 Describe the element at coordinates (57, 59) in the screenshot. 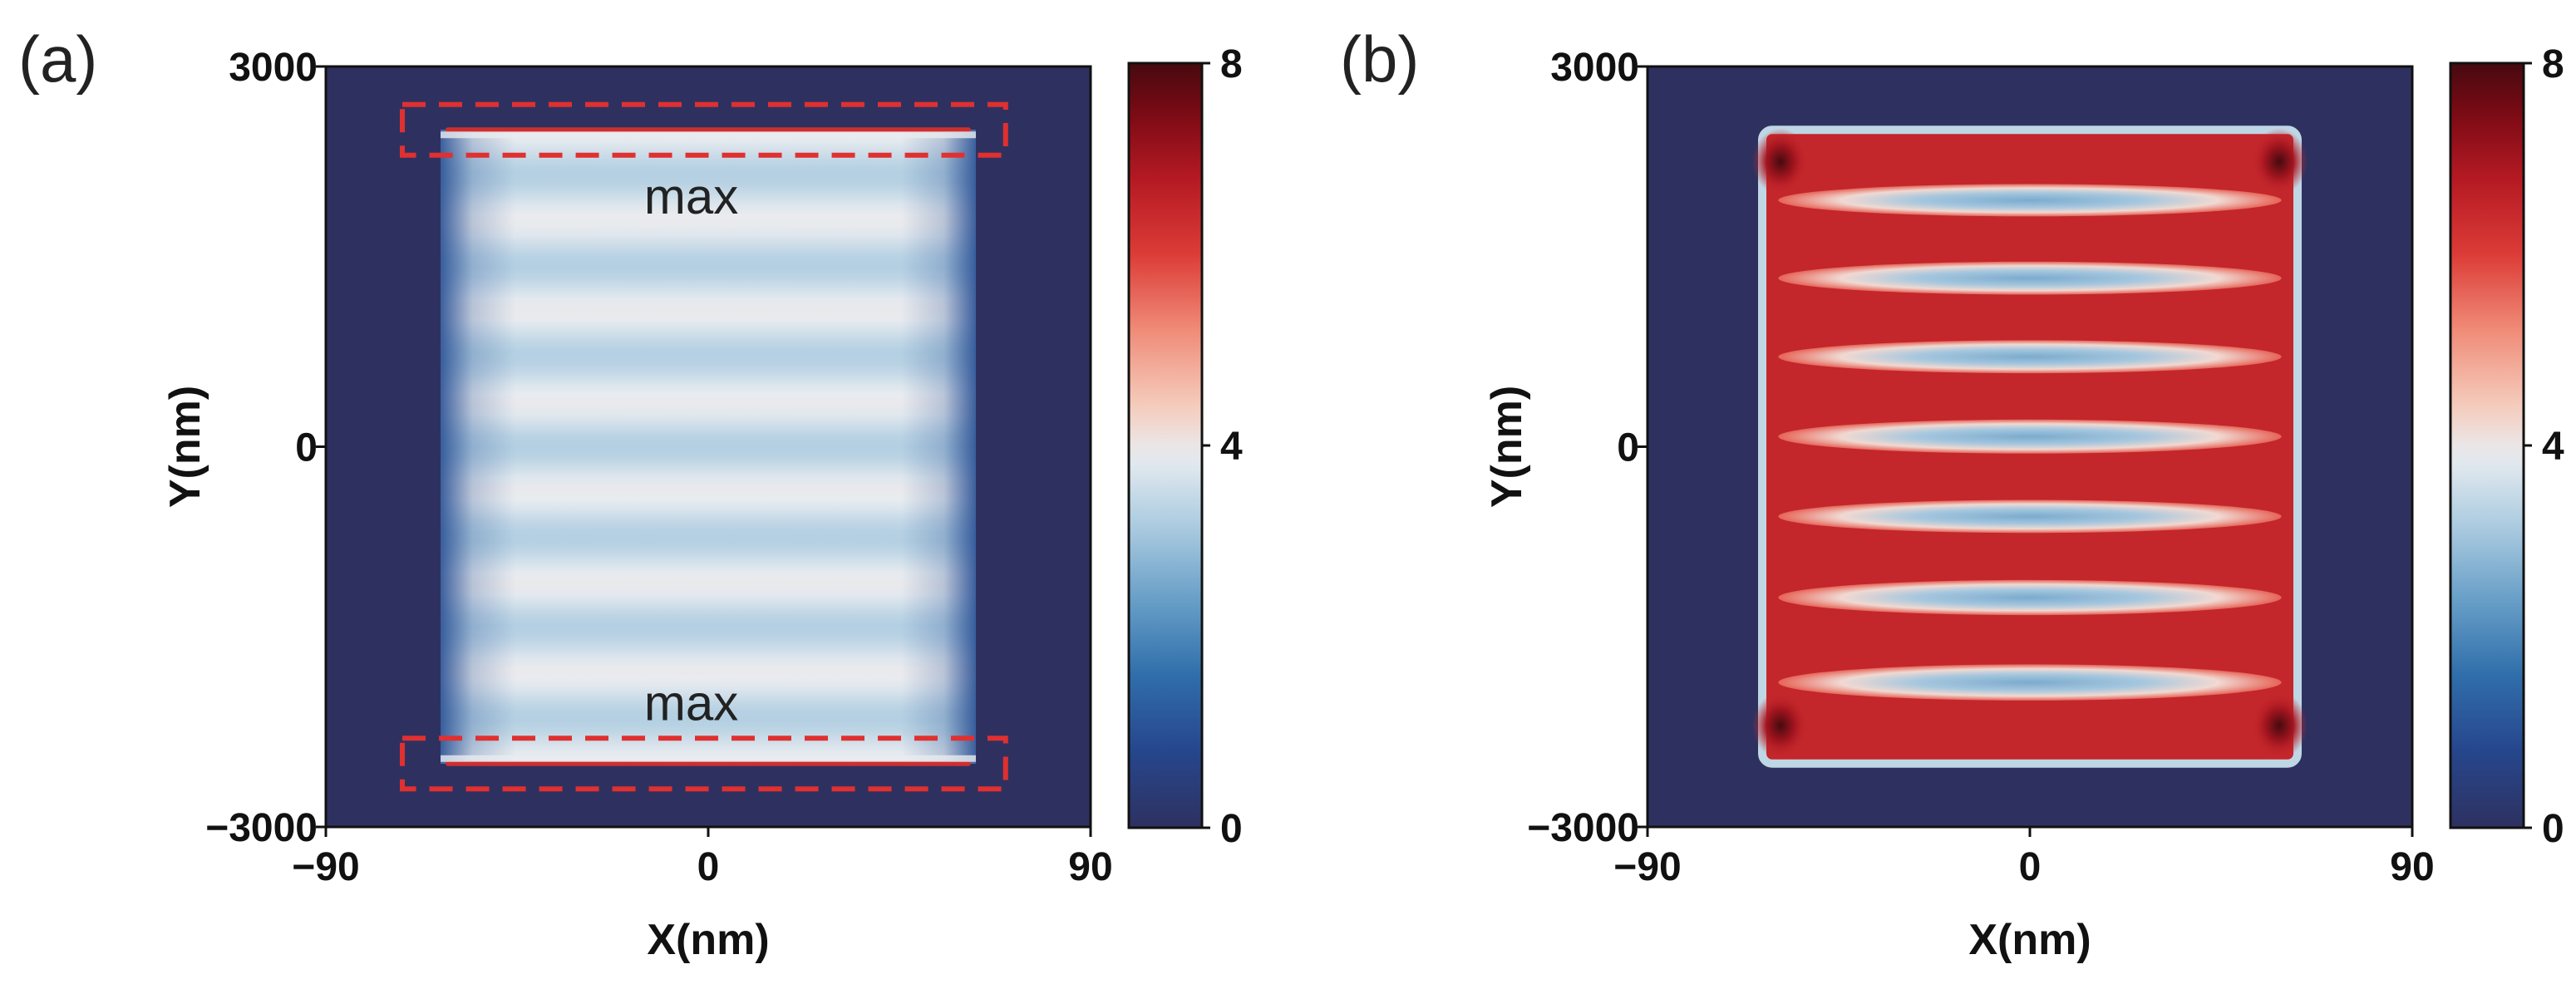

I see `panel-label: (a)` at that location.